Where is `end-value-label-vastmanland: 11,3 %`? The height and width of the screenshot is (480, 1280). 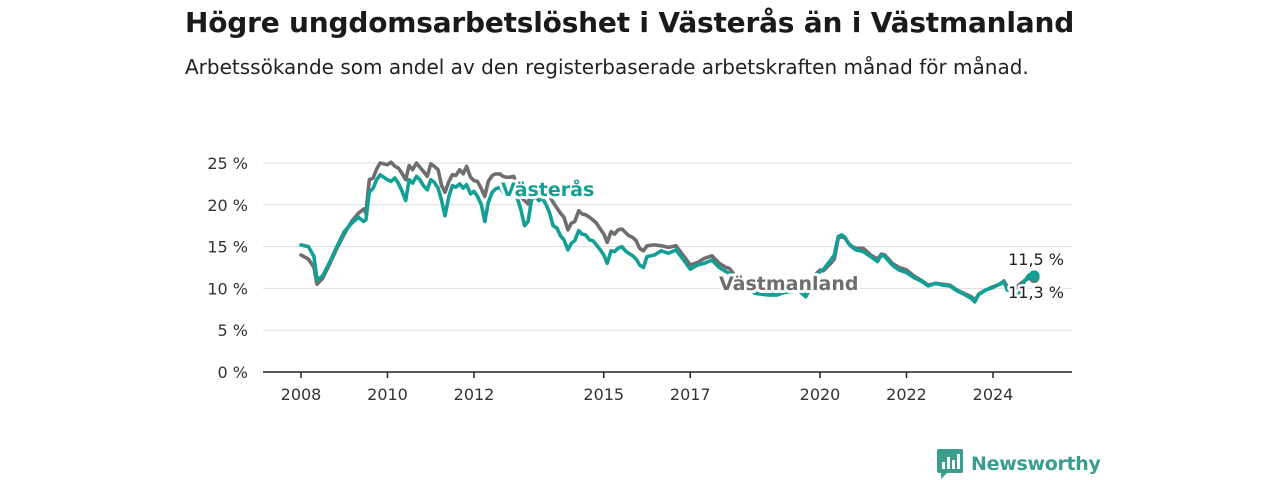
end-value-label-vastmanland: 11,3 % is located at coordinates (1036, 292).